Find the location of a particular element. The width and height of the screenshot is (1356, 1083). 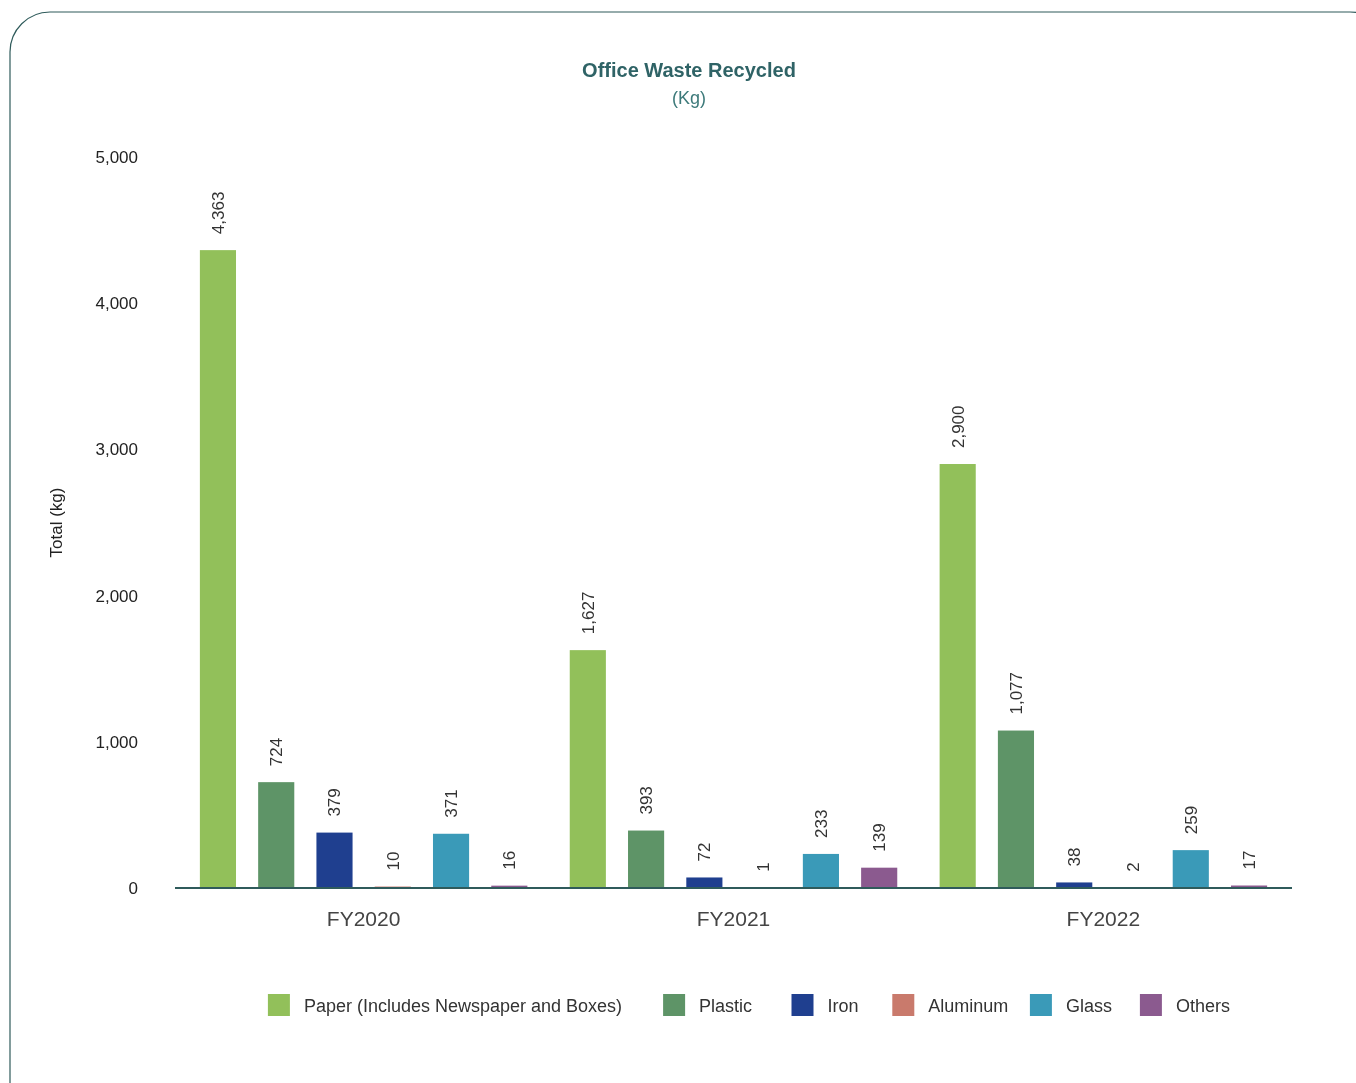

data-label: 2,900 is located at coordinates (958, 427).